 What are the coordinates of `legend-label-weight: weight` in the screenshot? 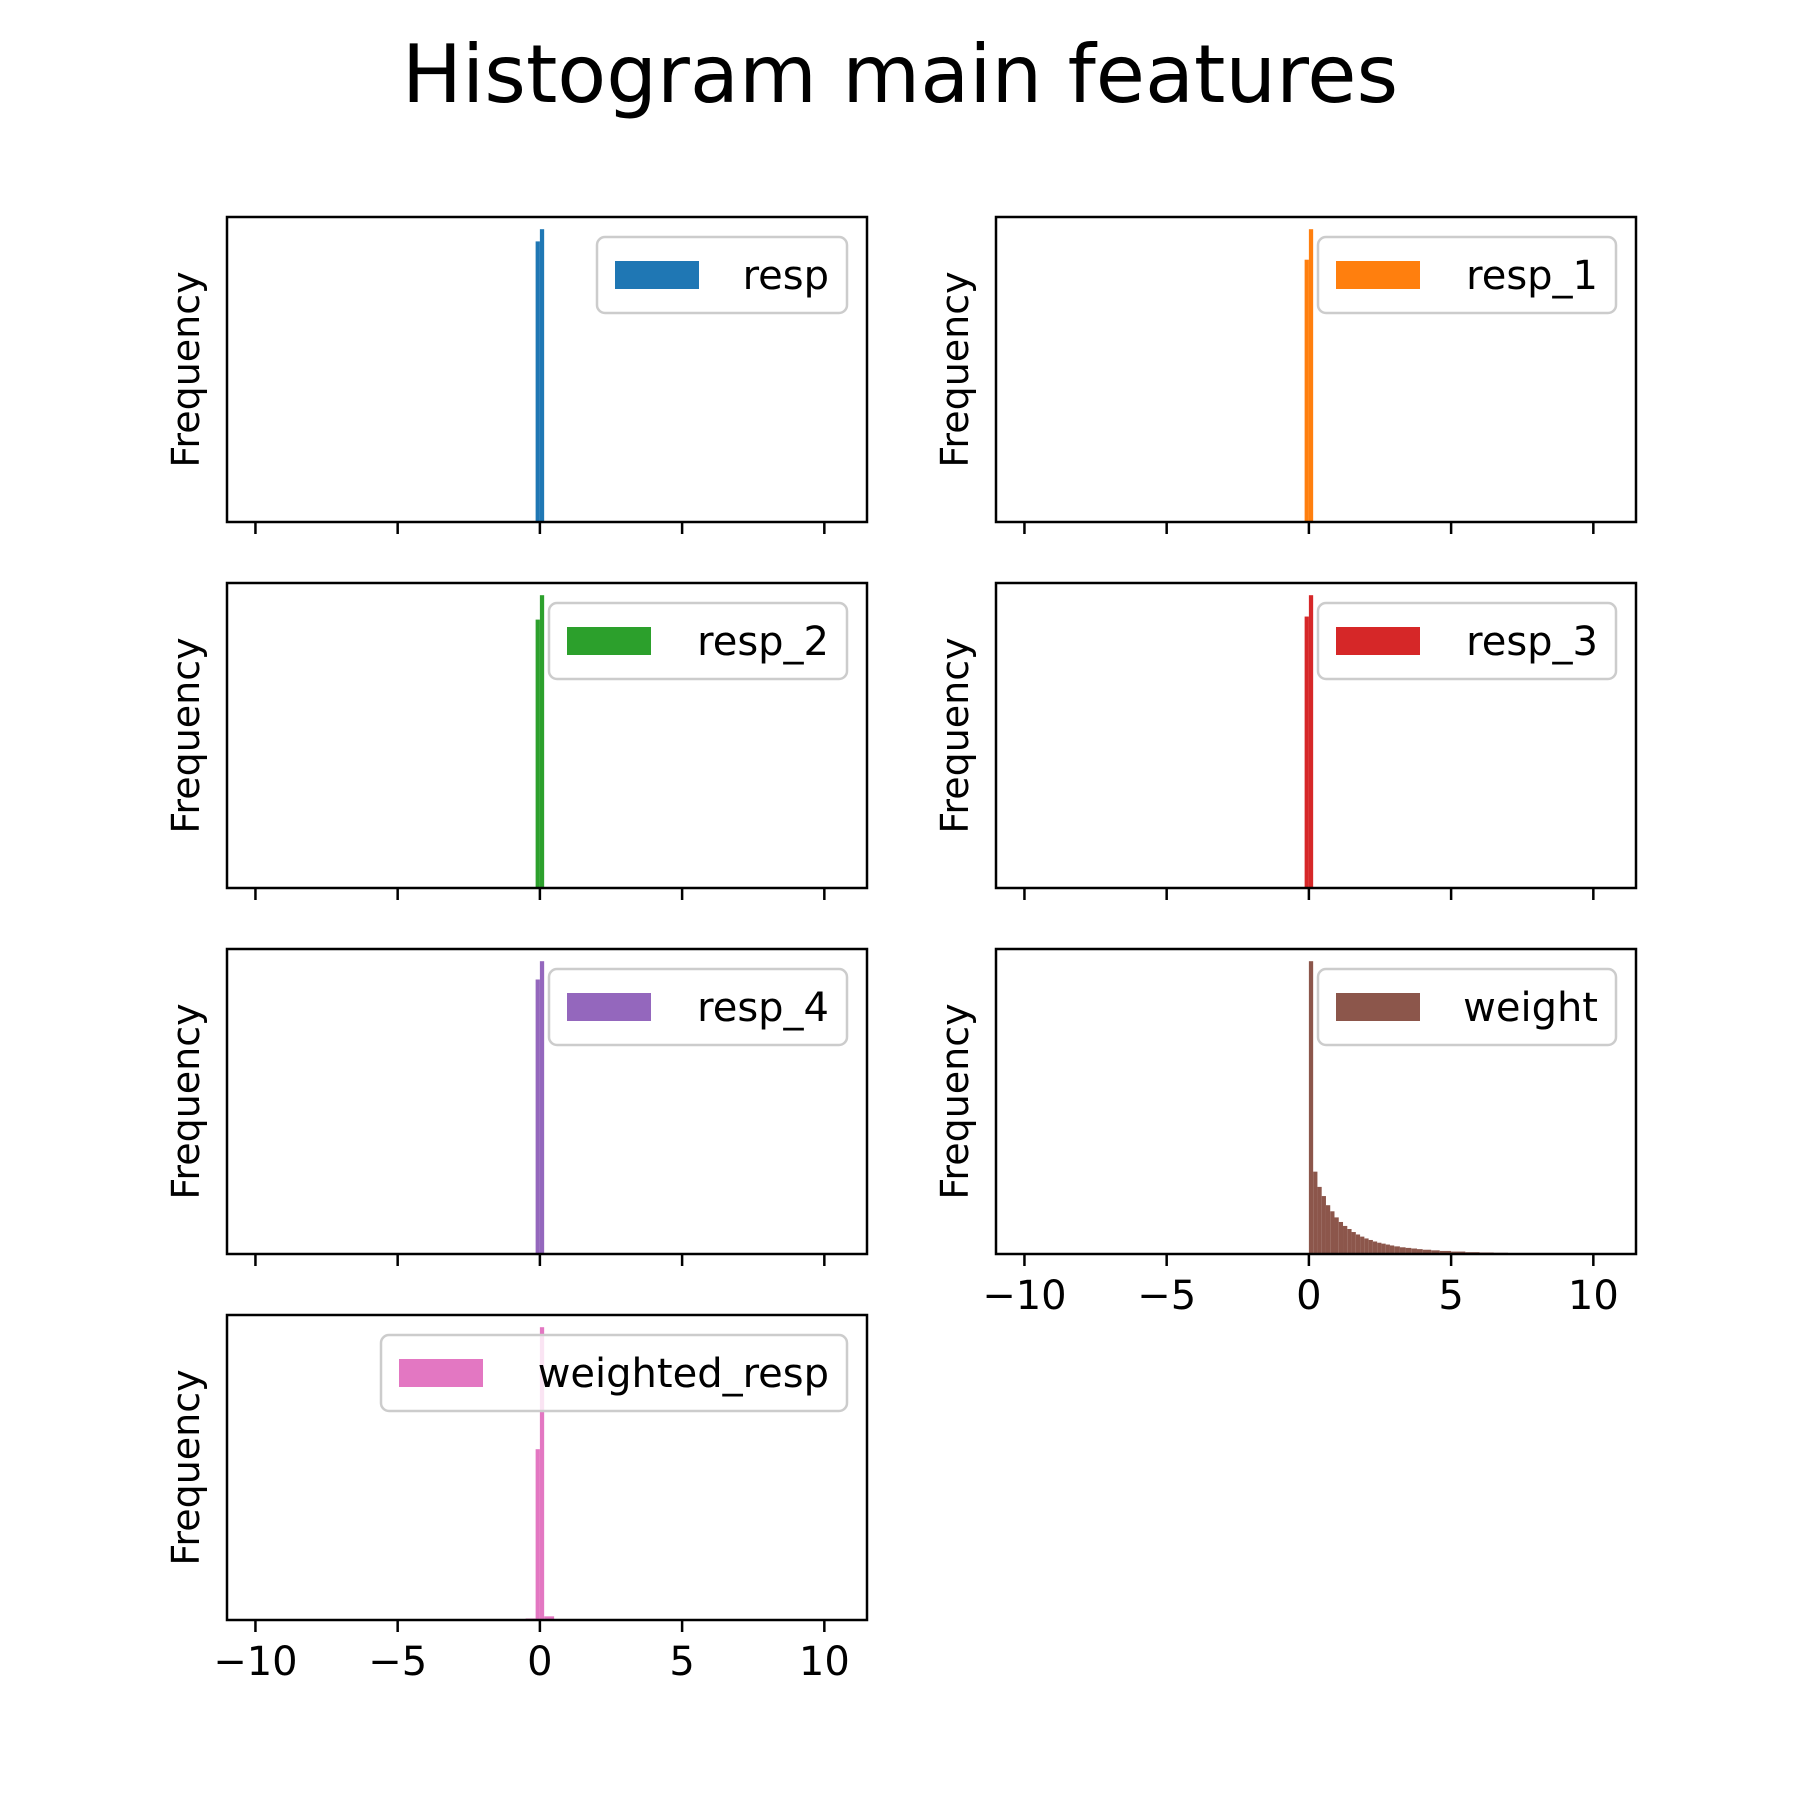 It's located at (1530, 1008).